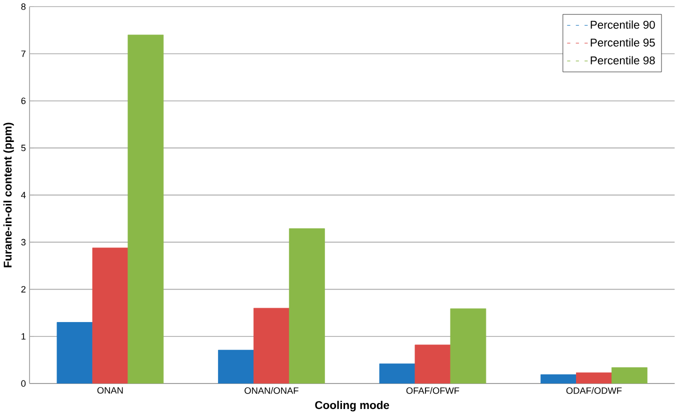  What do you see at coordinates (622, 60) in the screenshot?
I see `legend-label: Percentile 98` at bounding box center [622, 60].